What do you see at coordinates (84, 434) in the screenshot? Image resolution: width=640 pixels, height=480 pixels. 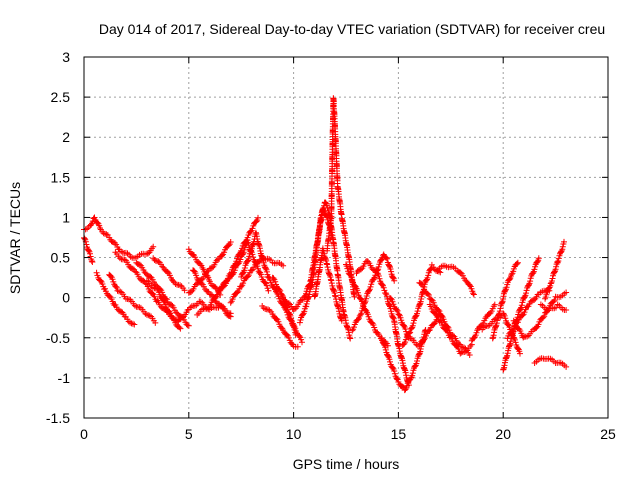 I see `x-tick-label: 0` at bounding box center [84, 434].